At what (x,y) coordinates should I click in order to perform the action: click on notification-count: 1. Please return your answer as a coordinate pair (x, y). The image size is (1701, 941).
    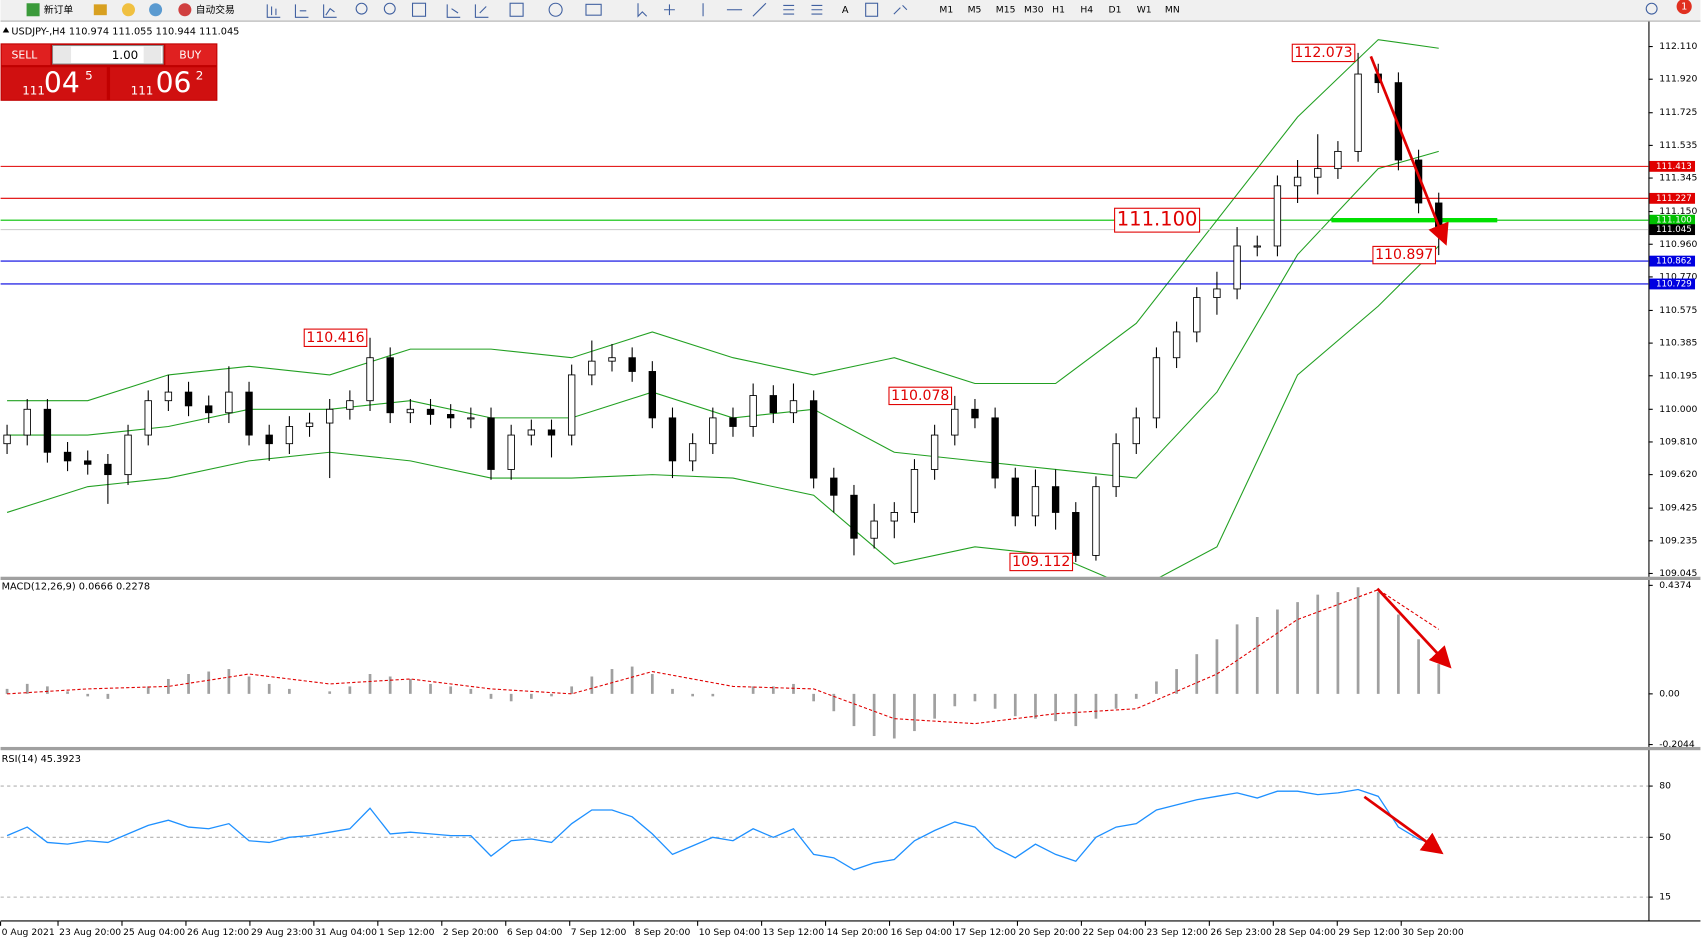
    Looking at the image, I should click on (1684, 7).